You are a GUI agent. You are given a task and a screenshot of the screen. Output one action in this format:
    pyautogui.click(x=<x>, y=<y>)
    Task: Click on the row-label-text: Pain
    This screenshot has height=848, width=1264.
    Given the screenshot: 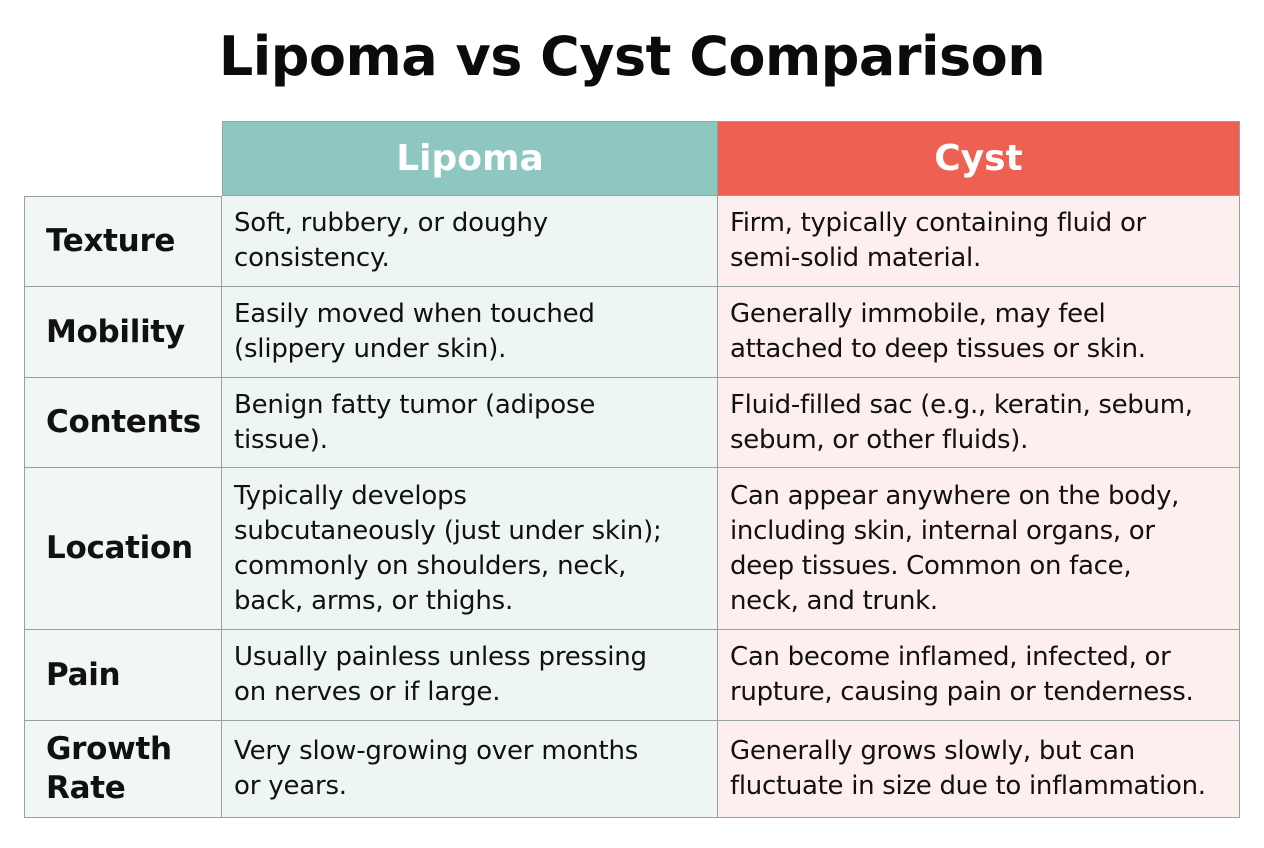 What is the action you would take?
    pyautogui.click(x=83, y=674)
    